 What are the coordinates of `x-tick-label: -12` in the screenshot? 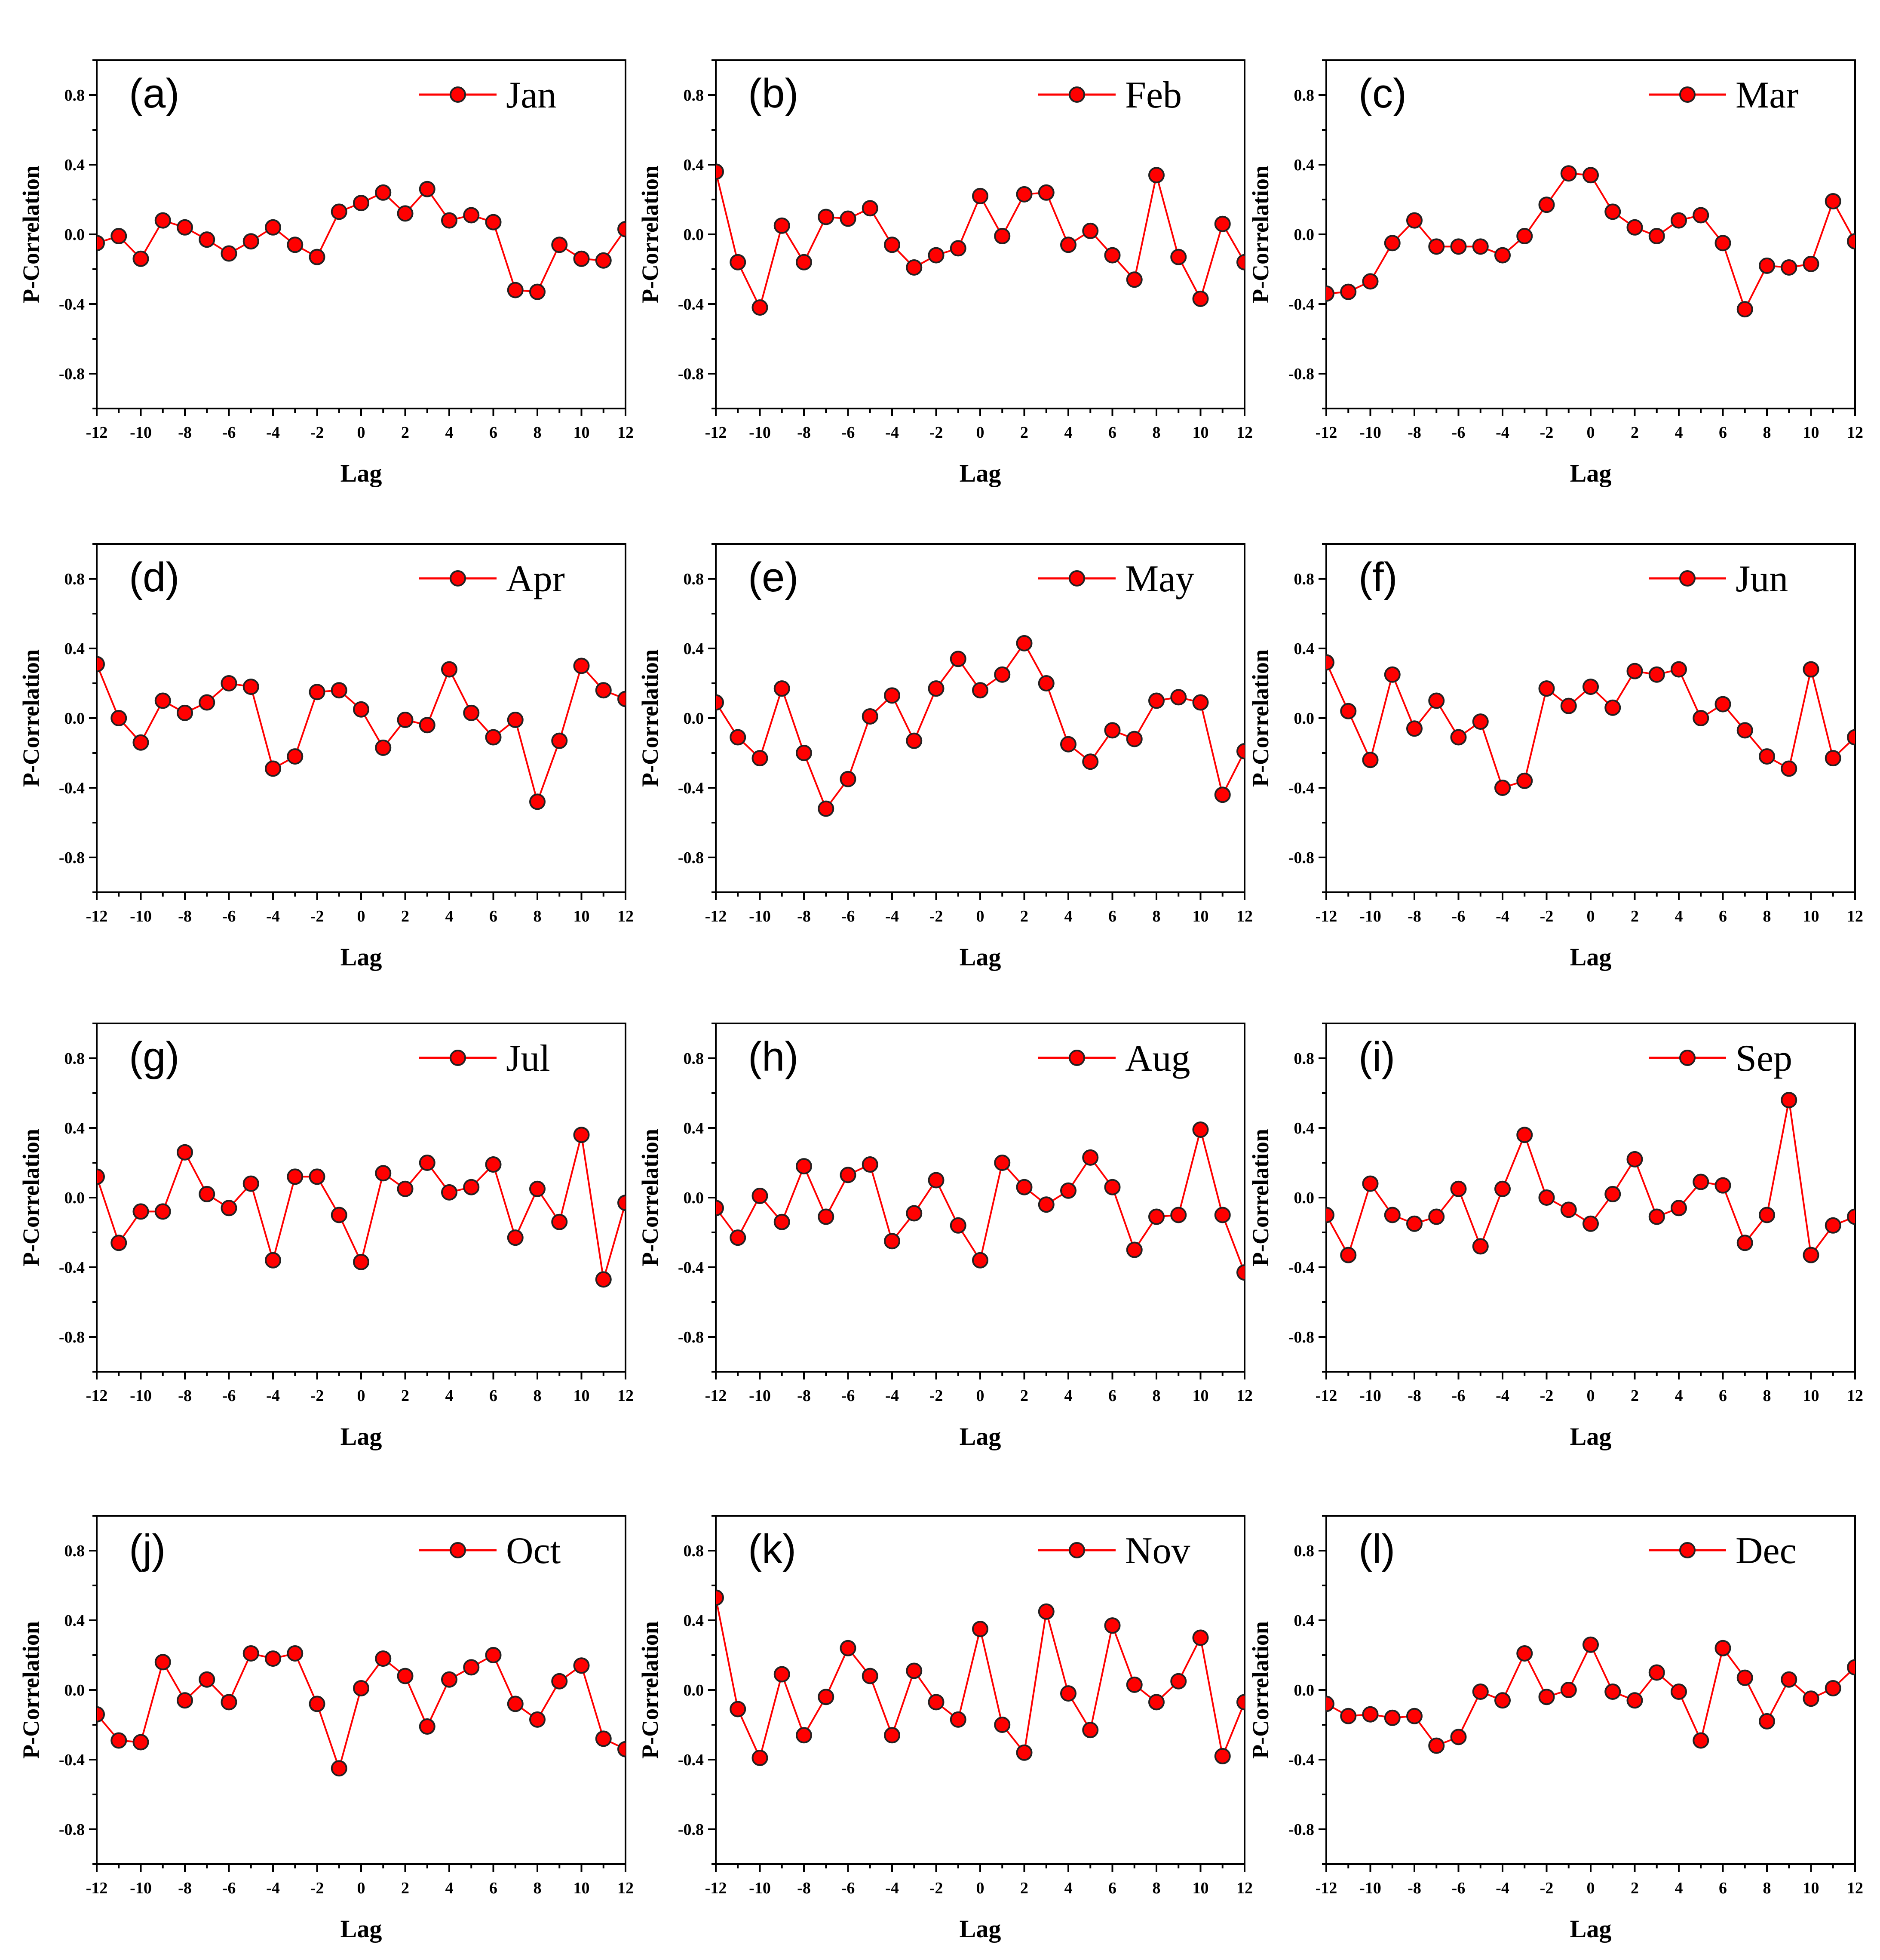 It's located at (97, 916).